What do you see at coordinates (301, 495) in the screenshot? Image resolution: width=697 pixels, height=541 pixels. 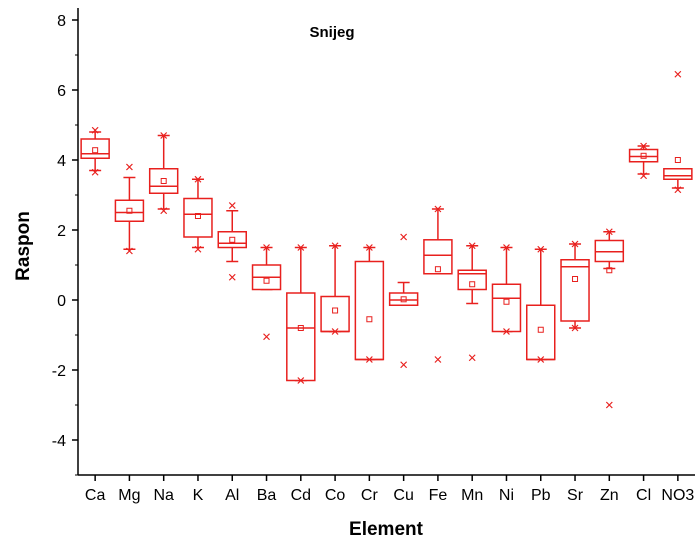 I see `x-tick-label: Cd` at bounding box center [301, 495].